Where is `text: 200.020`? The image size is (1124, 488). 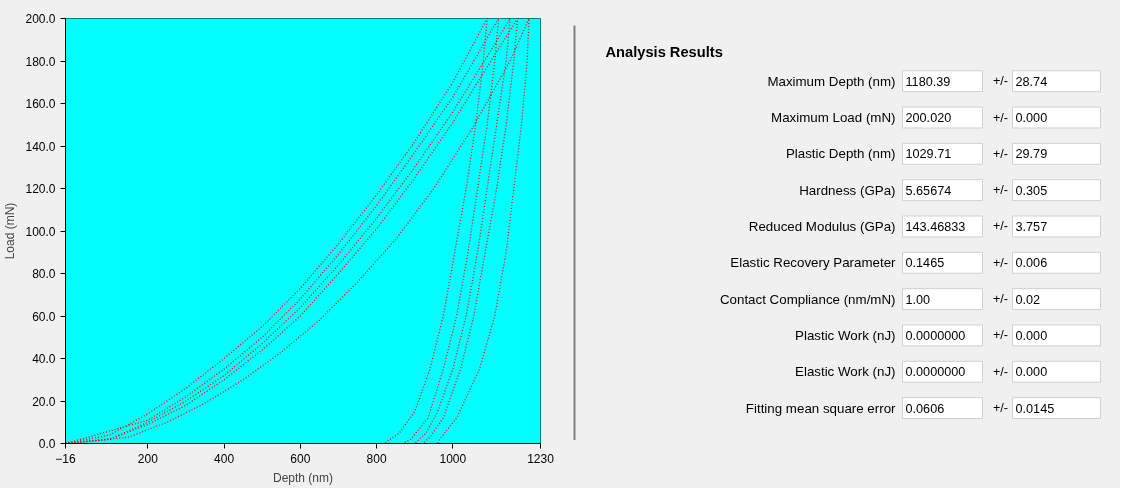
text: 200.020 is located at coordinates (928, 118).